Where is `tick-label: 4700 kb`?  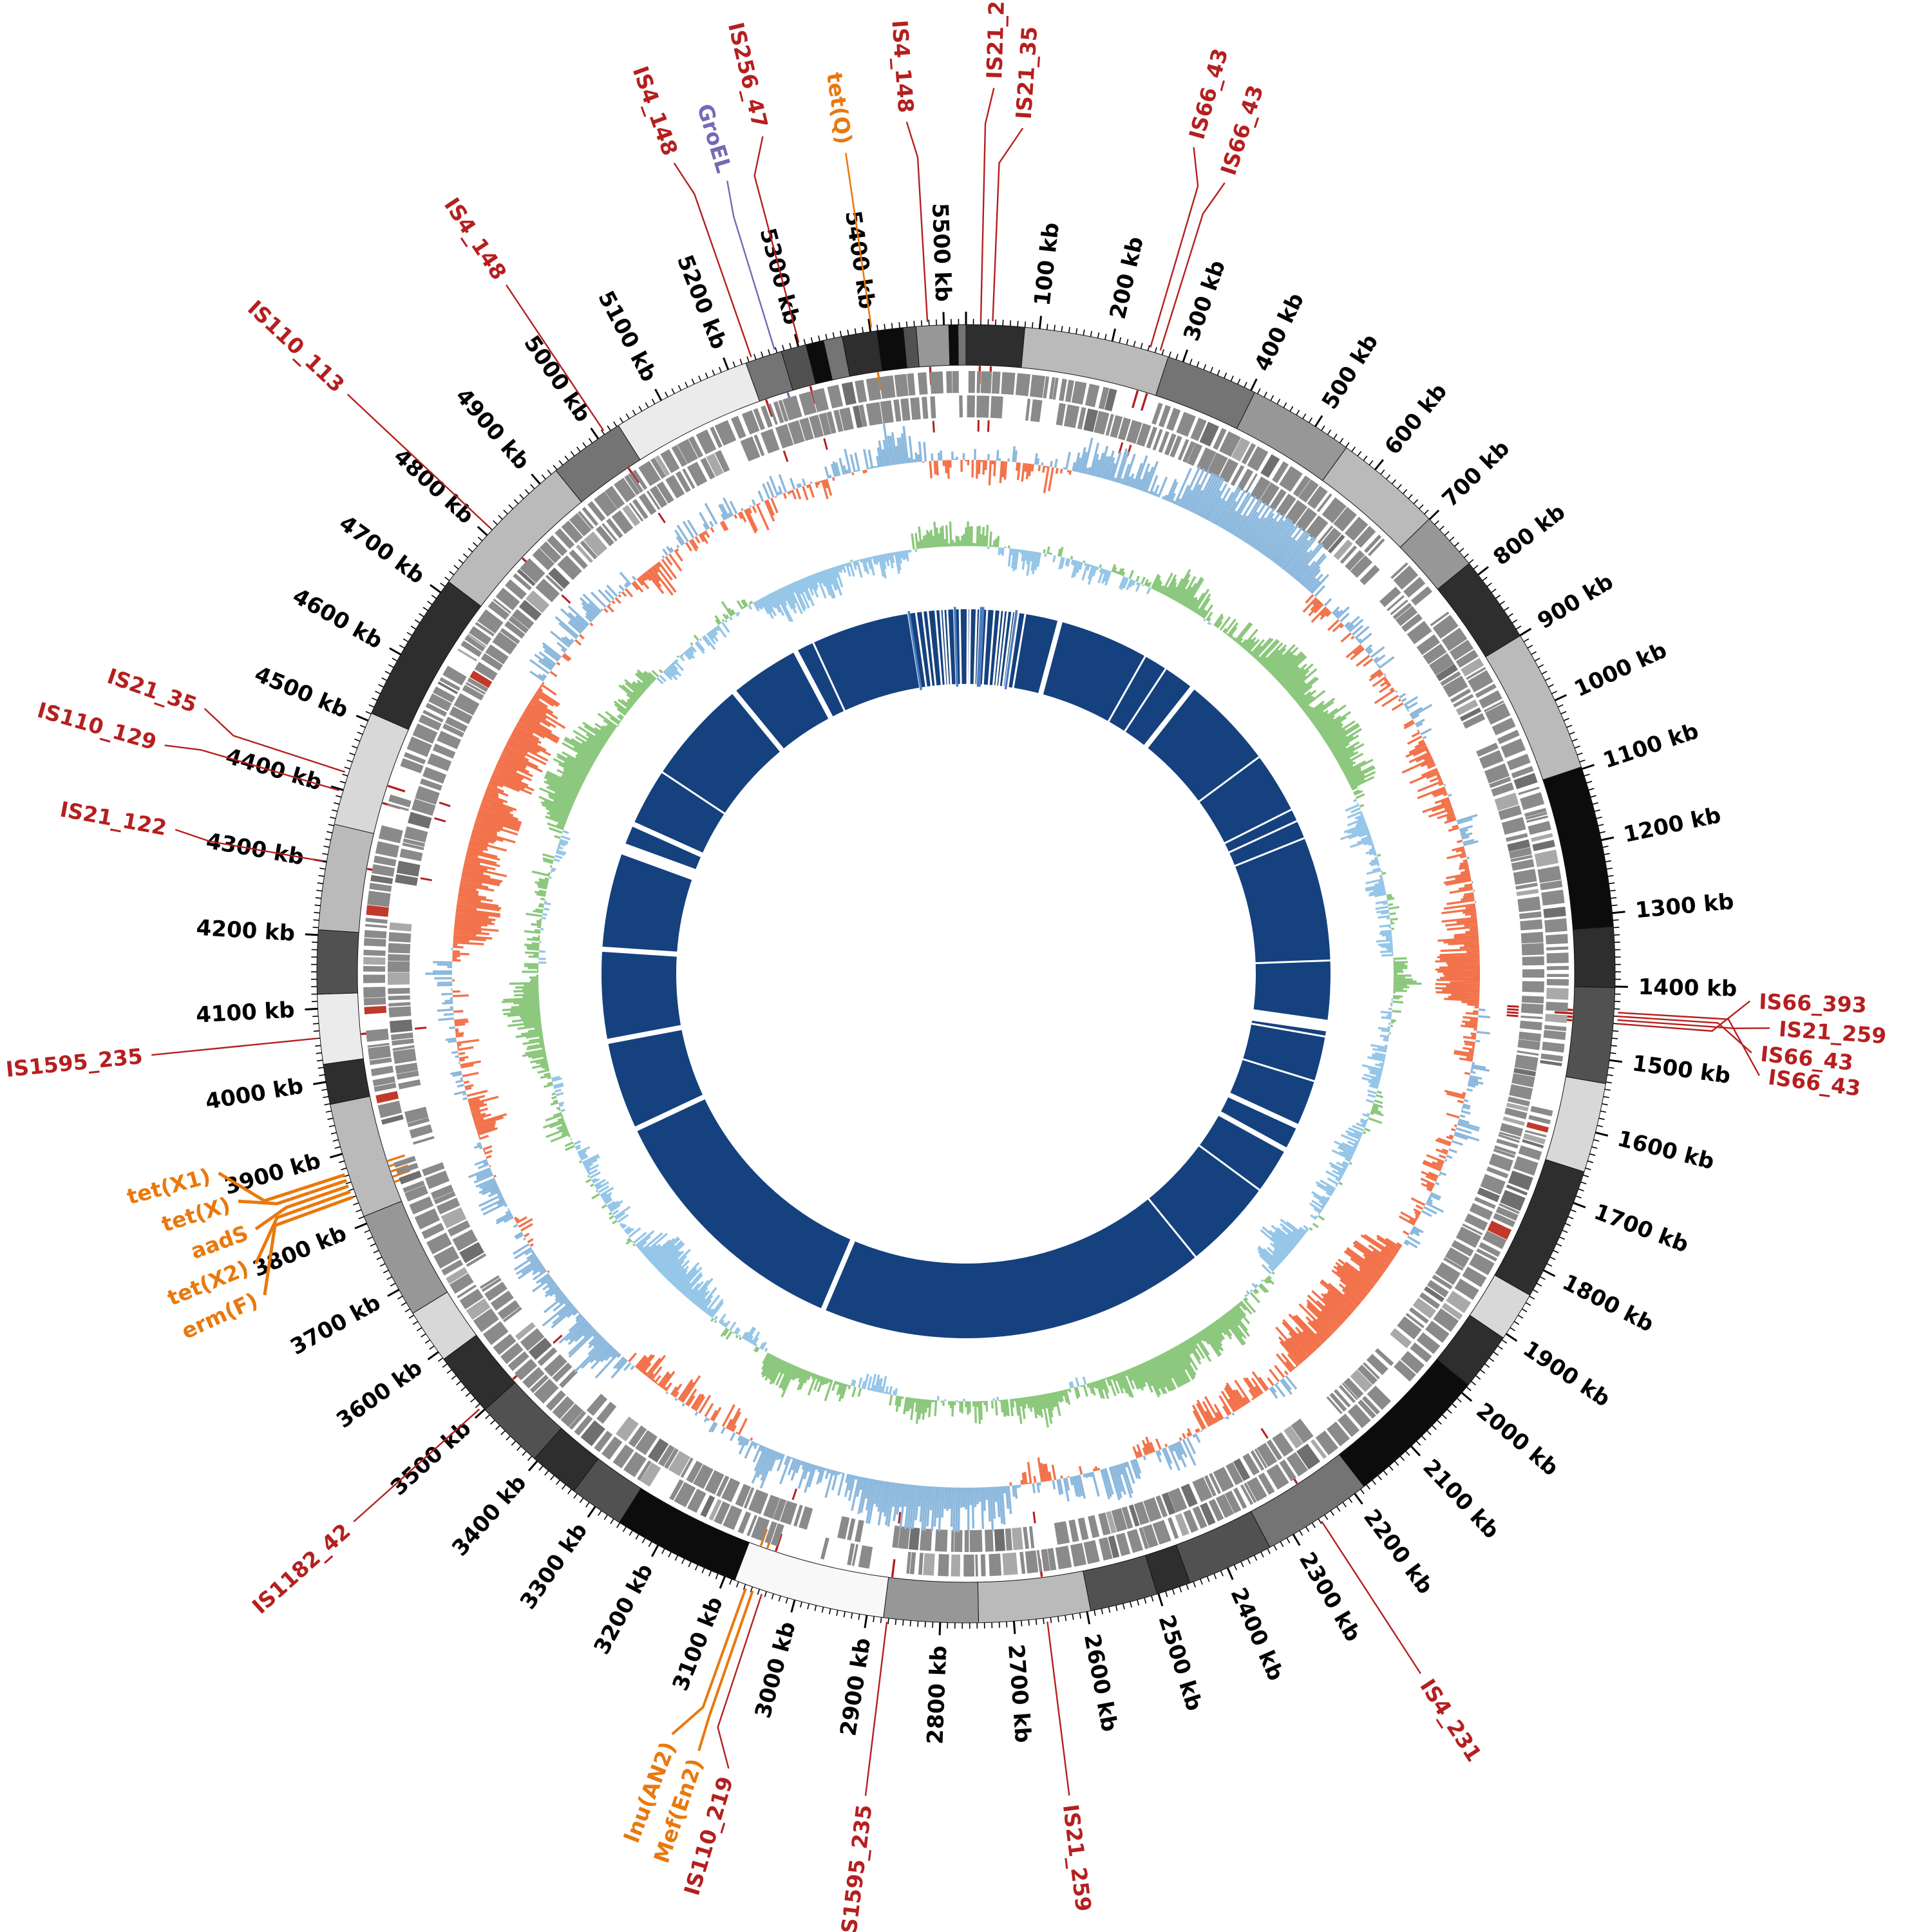
tick-label: 4700 kb is located at coordinates (382, 549).